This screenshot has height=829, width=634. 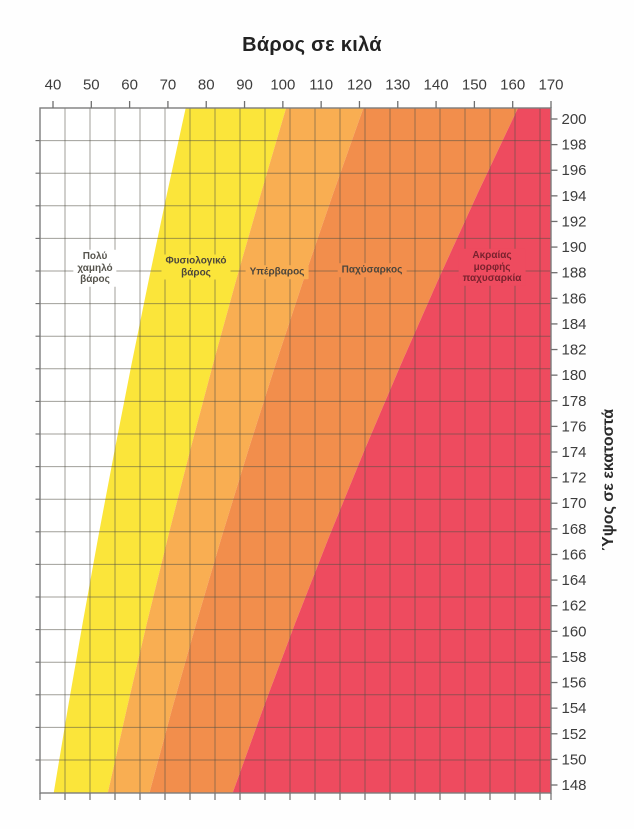 I want to click on x-tick-label: 130, so click(x=397, y=85).